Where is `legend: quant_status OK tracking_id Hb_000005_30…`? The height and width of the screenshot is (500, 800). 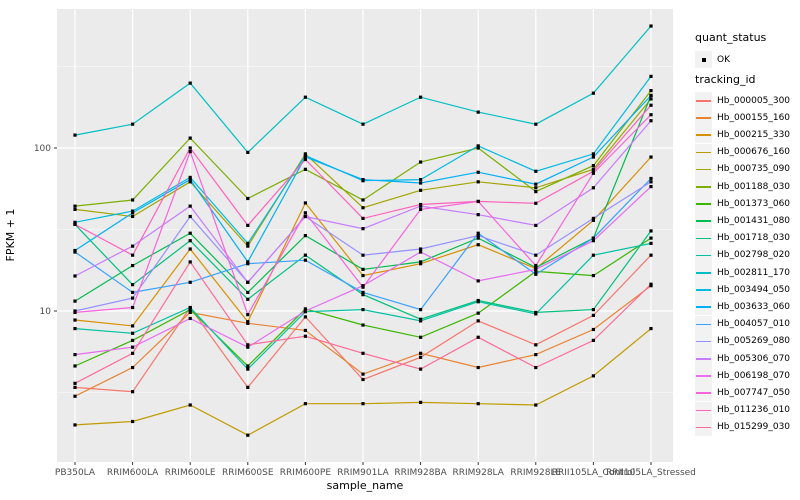 legend: quant_status OK tracking_id Hb_000005_30… is located at coordinates (744, 250).